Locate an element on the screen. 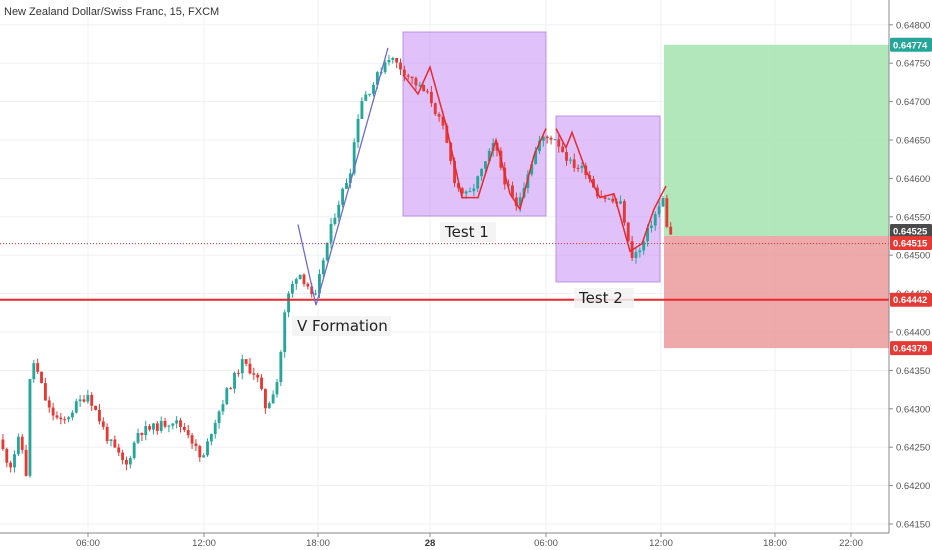 The image size is (932, 550). y-tick-label: 0.64400 is located at coordinates (913, 333).